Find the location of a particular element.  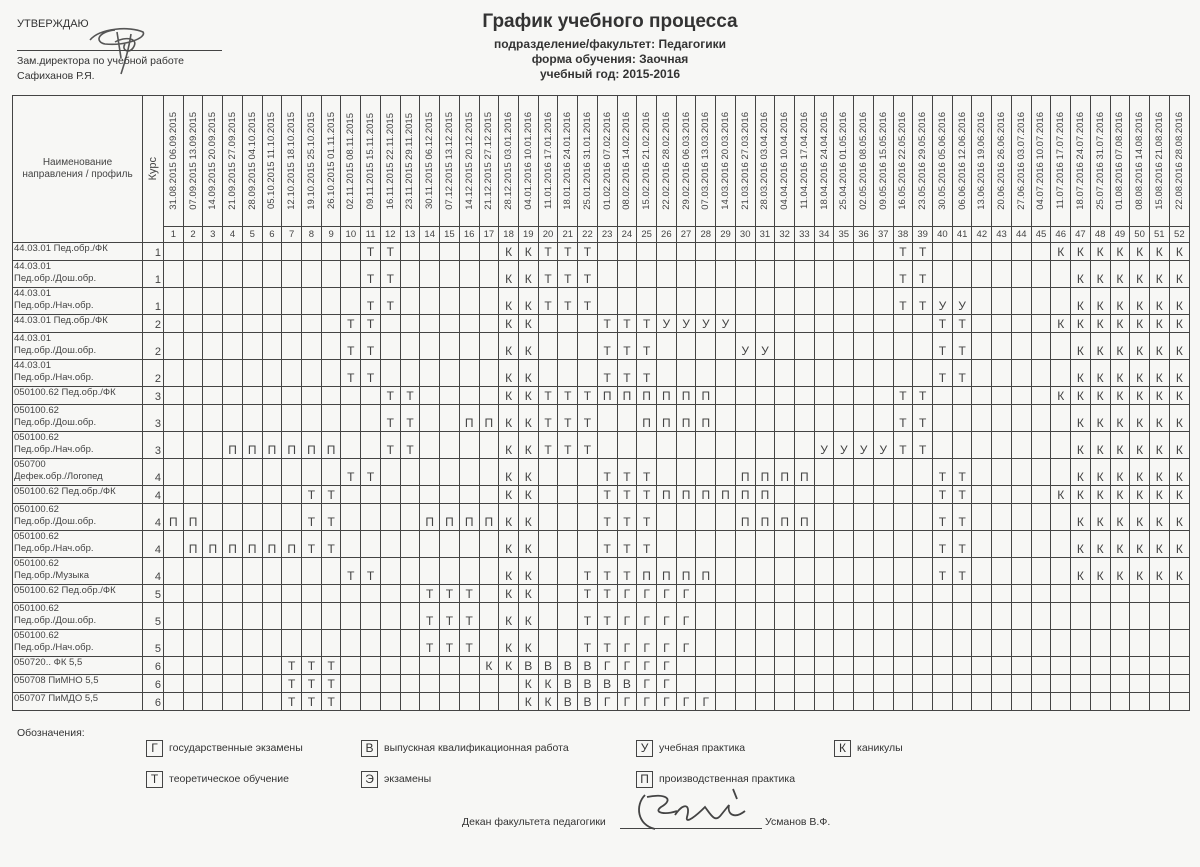

week-date-header: 25.07.2016 31.07.2016 is located at coordinates (1100, 161).